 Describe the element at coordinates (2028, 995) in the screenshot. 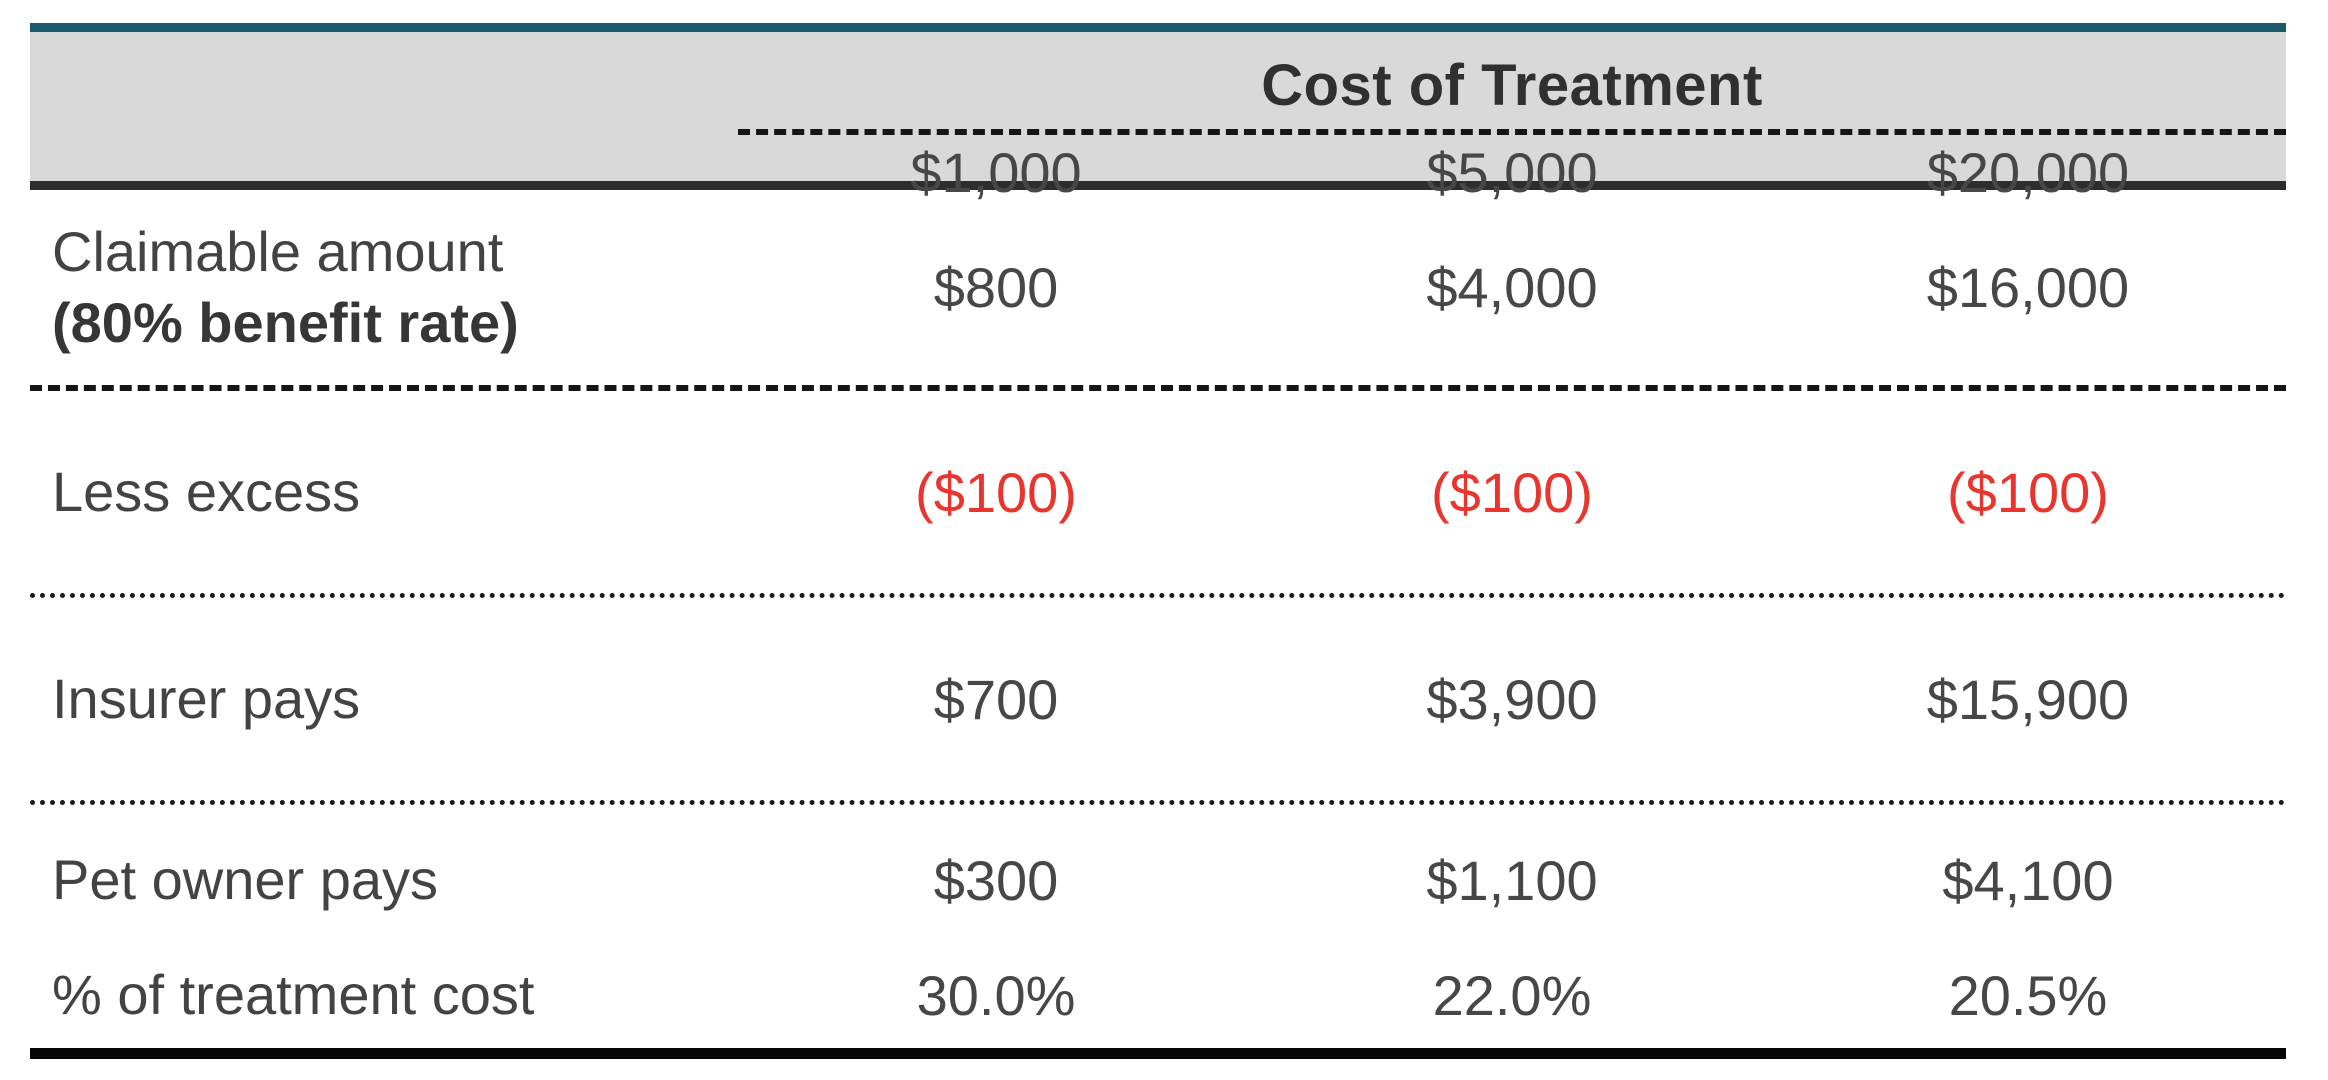

I see `cell-percent-20000: 20.5%` at that location.